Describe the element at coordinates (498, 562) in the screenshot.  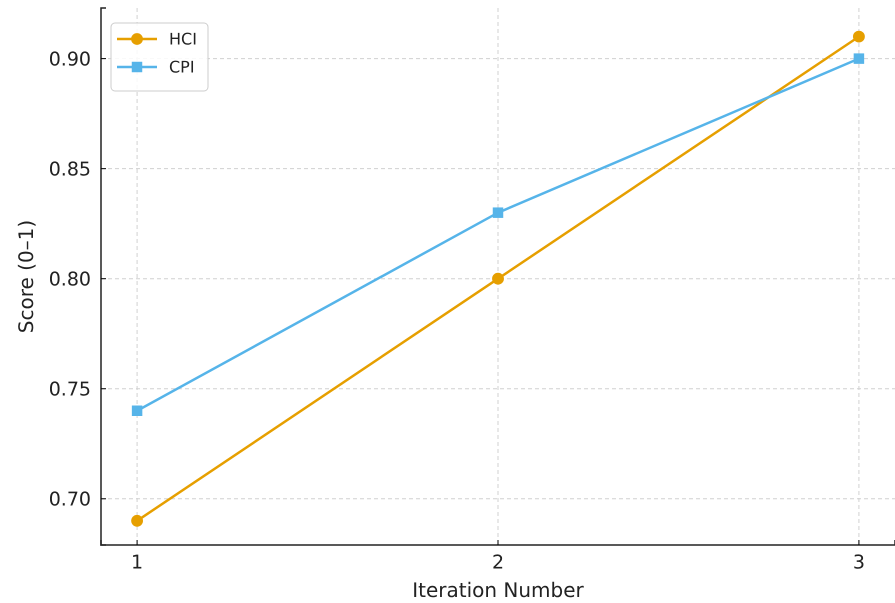
I see `x-tick-label: 2` at that location.